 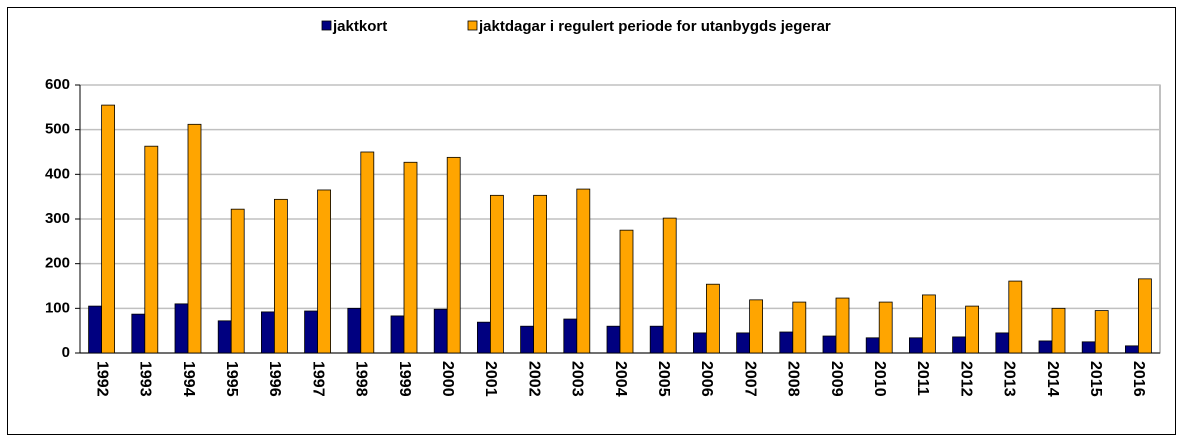 I want to click on x-tick-label: 1992, so click(x=101, y=379).